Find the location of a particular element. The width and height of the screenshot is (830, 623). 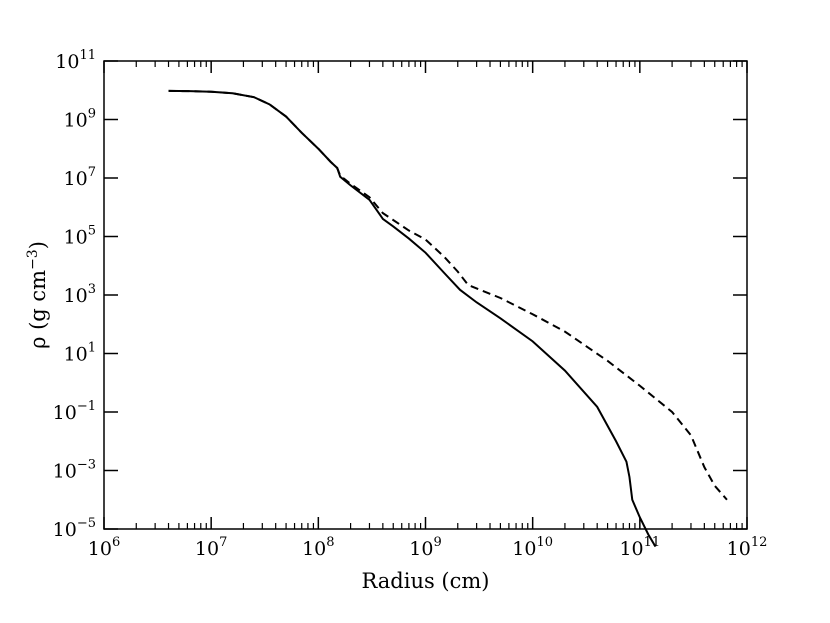

x-tick-labels: 10⁶ 10⁷ 10⁸ 10⁹ 10¹⁰ 10¹¹ 10¹² is located at coordinates (428, 547).